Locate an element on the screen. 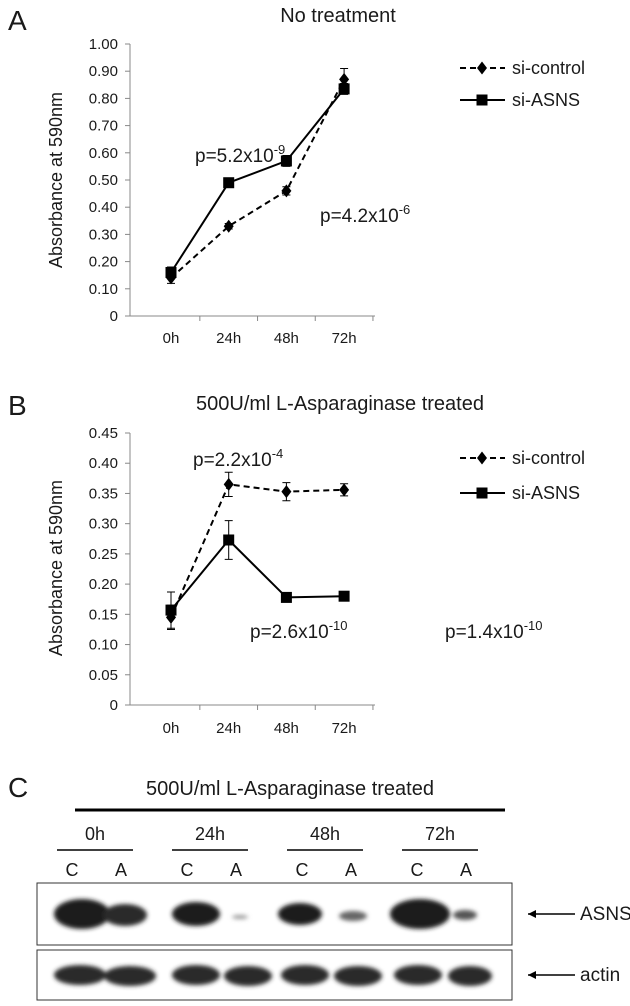 The image size is (630, 1006). annotation-text: p=1.4x10 is located at coordinates (484, 632).